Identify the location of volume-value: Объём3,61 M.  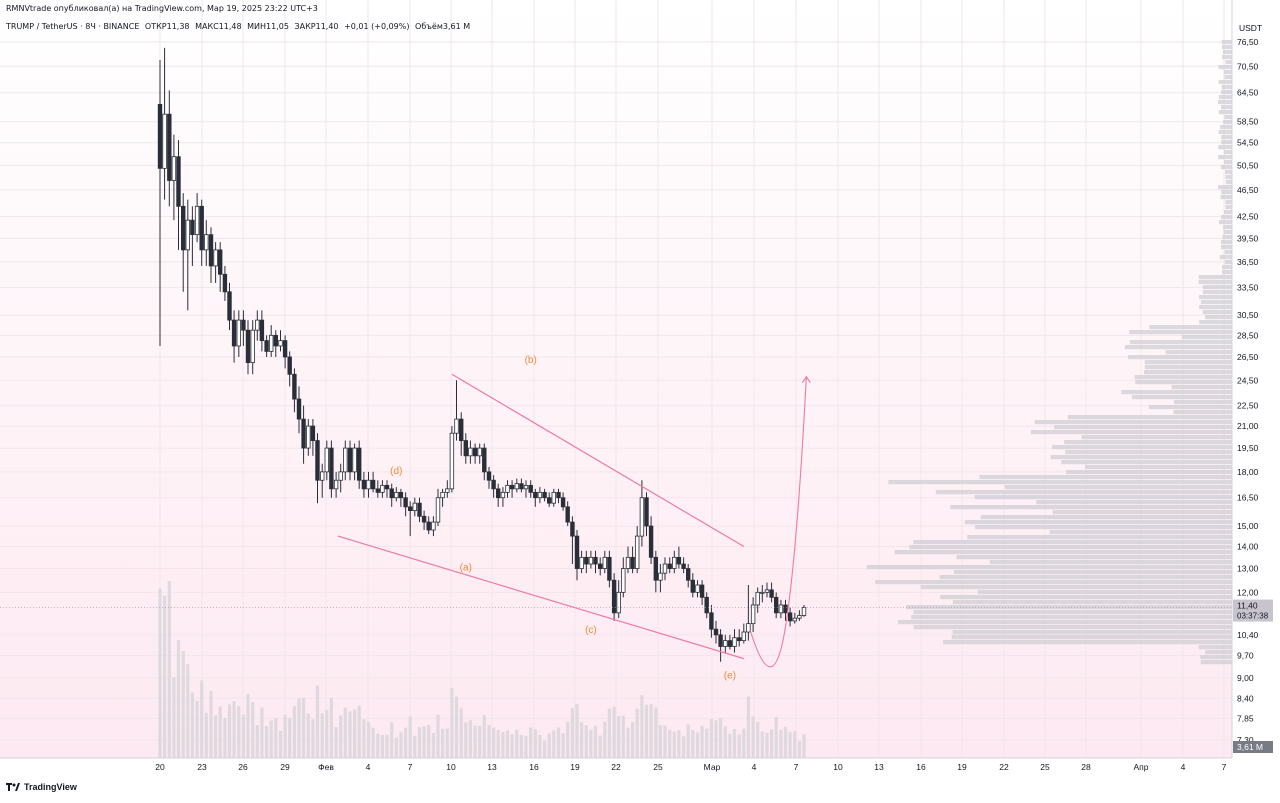
(442, 26).